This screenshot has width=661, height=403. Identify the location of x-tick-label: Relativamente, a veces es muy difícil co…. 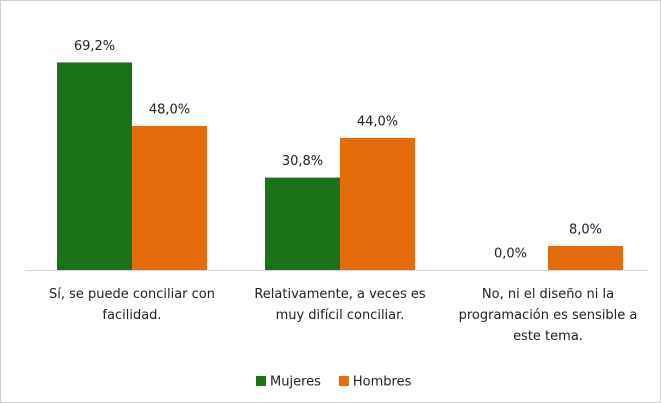
(340, 305).